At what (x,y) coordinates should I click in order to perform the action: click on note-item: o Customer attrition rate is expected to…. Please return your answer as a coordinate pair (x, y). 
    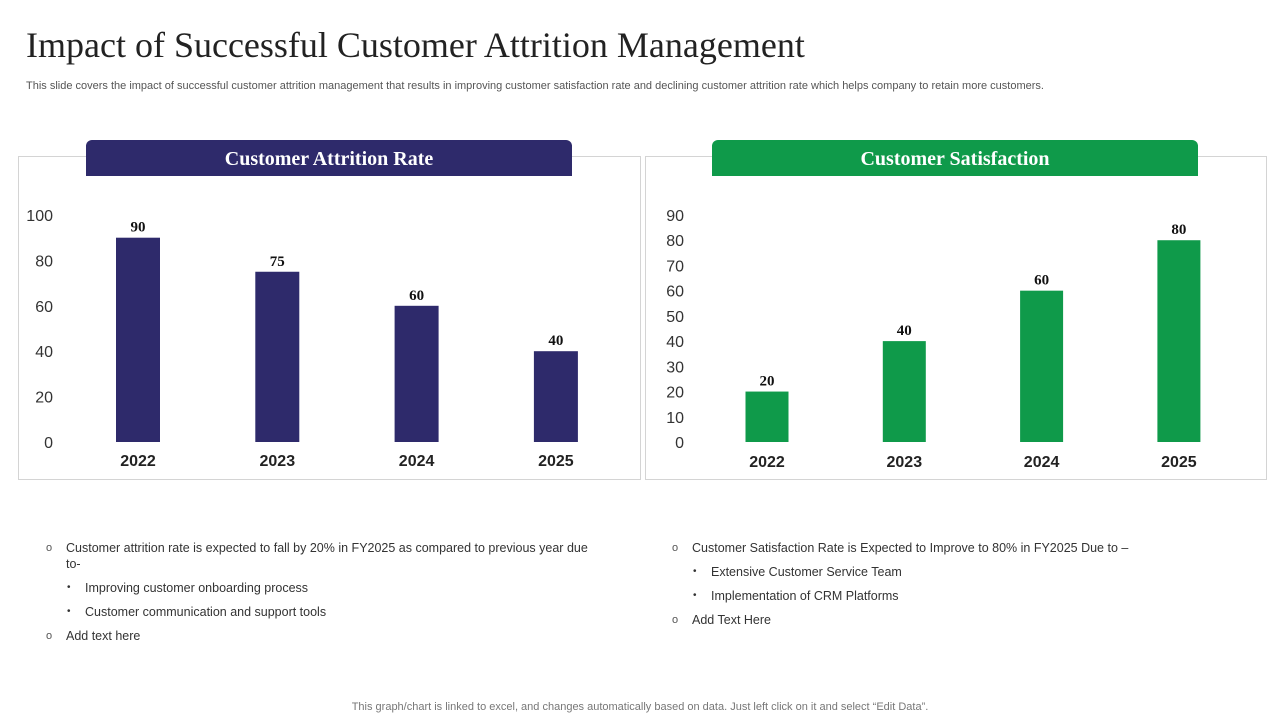
    Looking at the image, I should click on (324, 556).